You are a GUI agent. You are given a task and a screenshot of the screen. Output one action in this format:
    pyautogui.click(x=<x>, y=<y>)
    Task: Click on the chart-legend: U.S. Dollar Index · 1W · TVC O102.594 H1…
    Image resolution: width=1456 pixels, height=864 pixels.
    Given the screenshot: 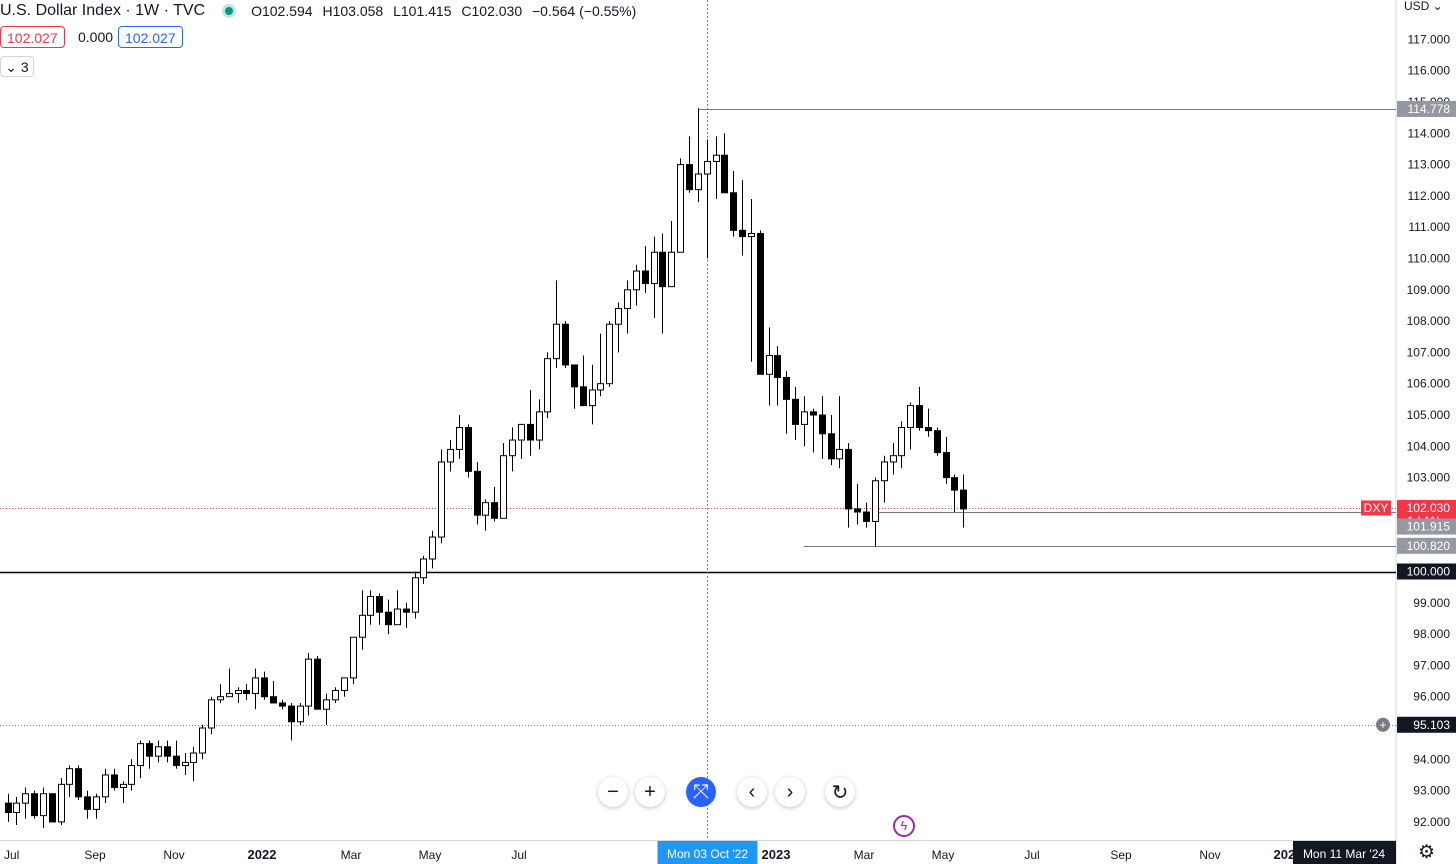 What is the action you would take?
    pyautogui.click(x=321, y=11)
    